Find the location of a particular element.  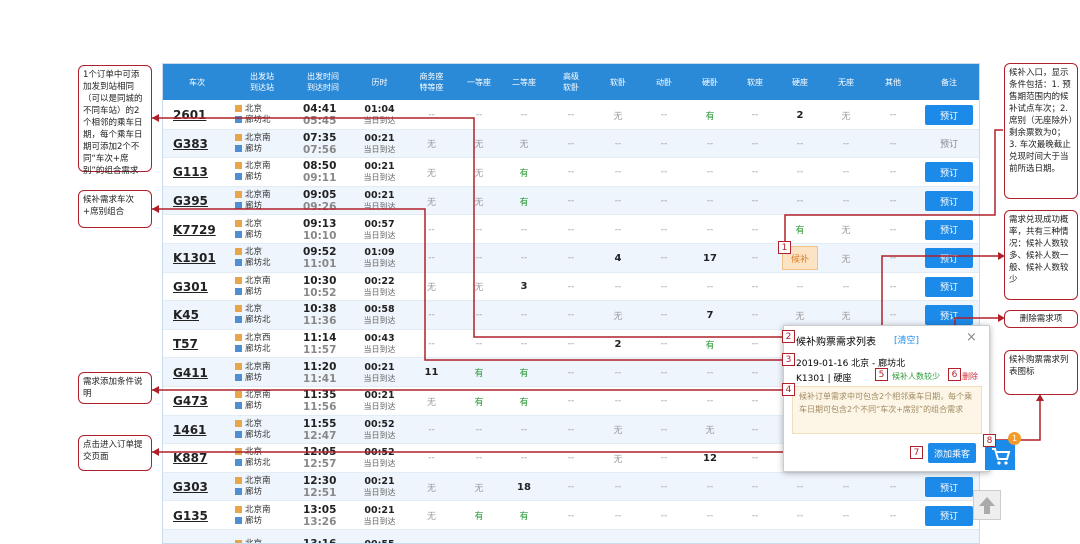

clear-link: [清空] is located at coordinates (907, 341).